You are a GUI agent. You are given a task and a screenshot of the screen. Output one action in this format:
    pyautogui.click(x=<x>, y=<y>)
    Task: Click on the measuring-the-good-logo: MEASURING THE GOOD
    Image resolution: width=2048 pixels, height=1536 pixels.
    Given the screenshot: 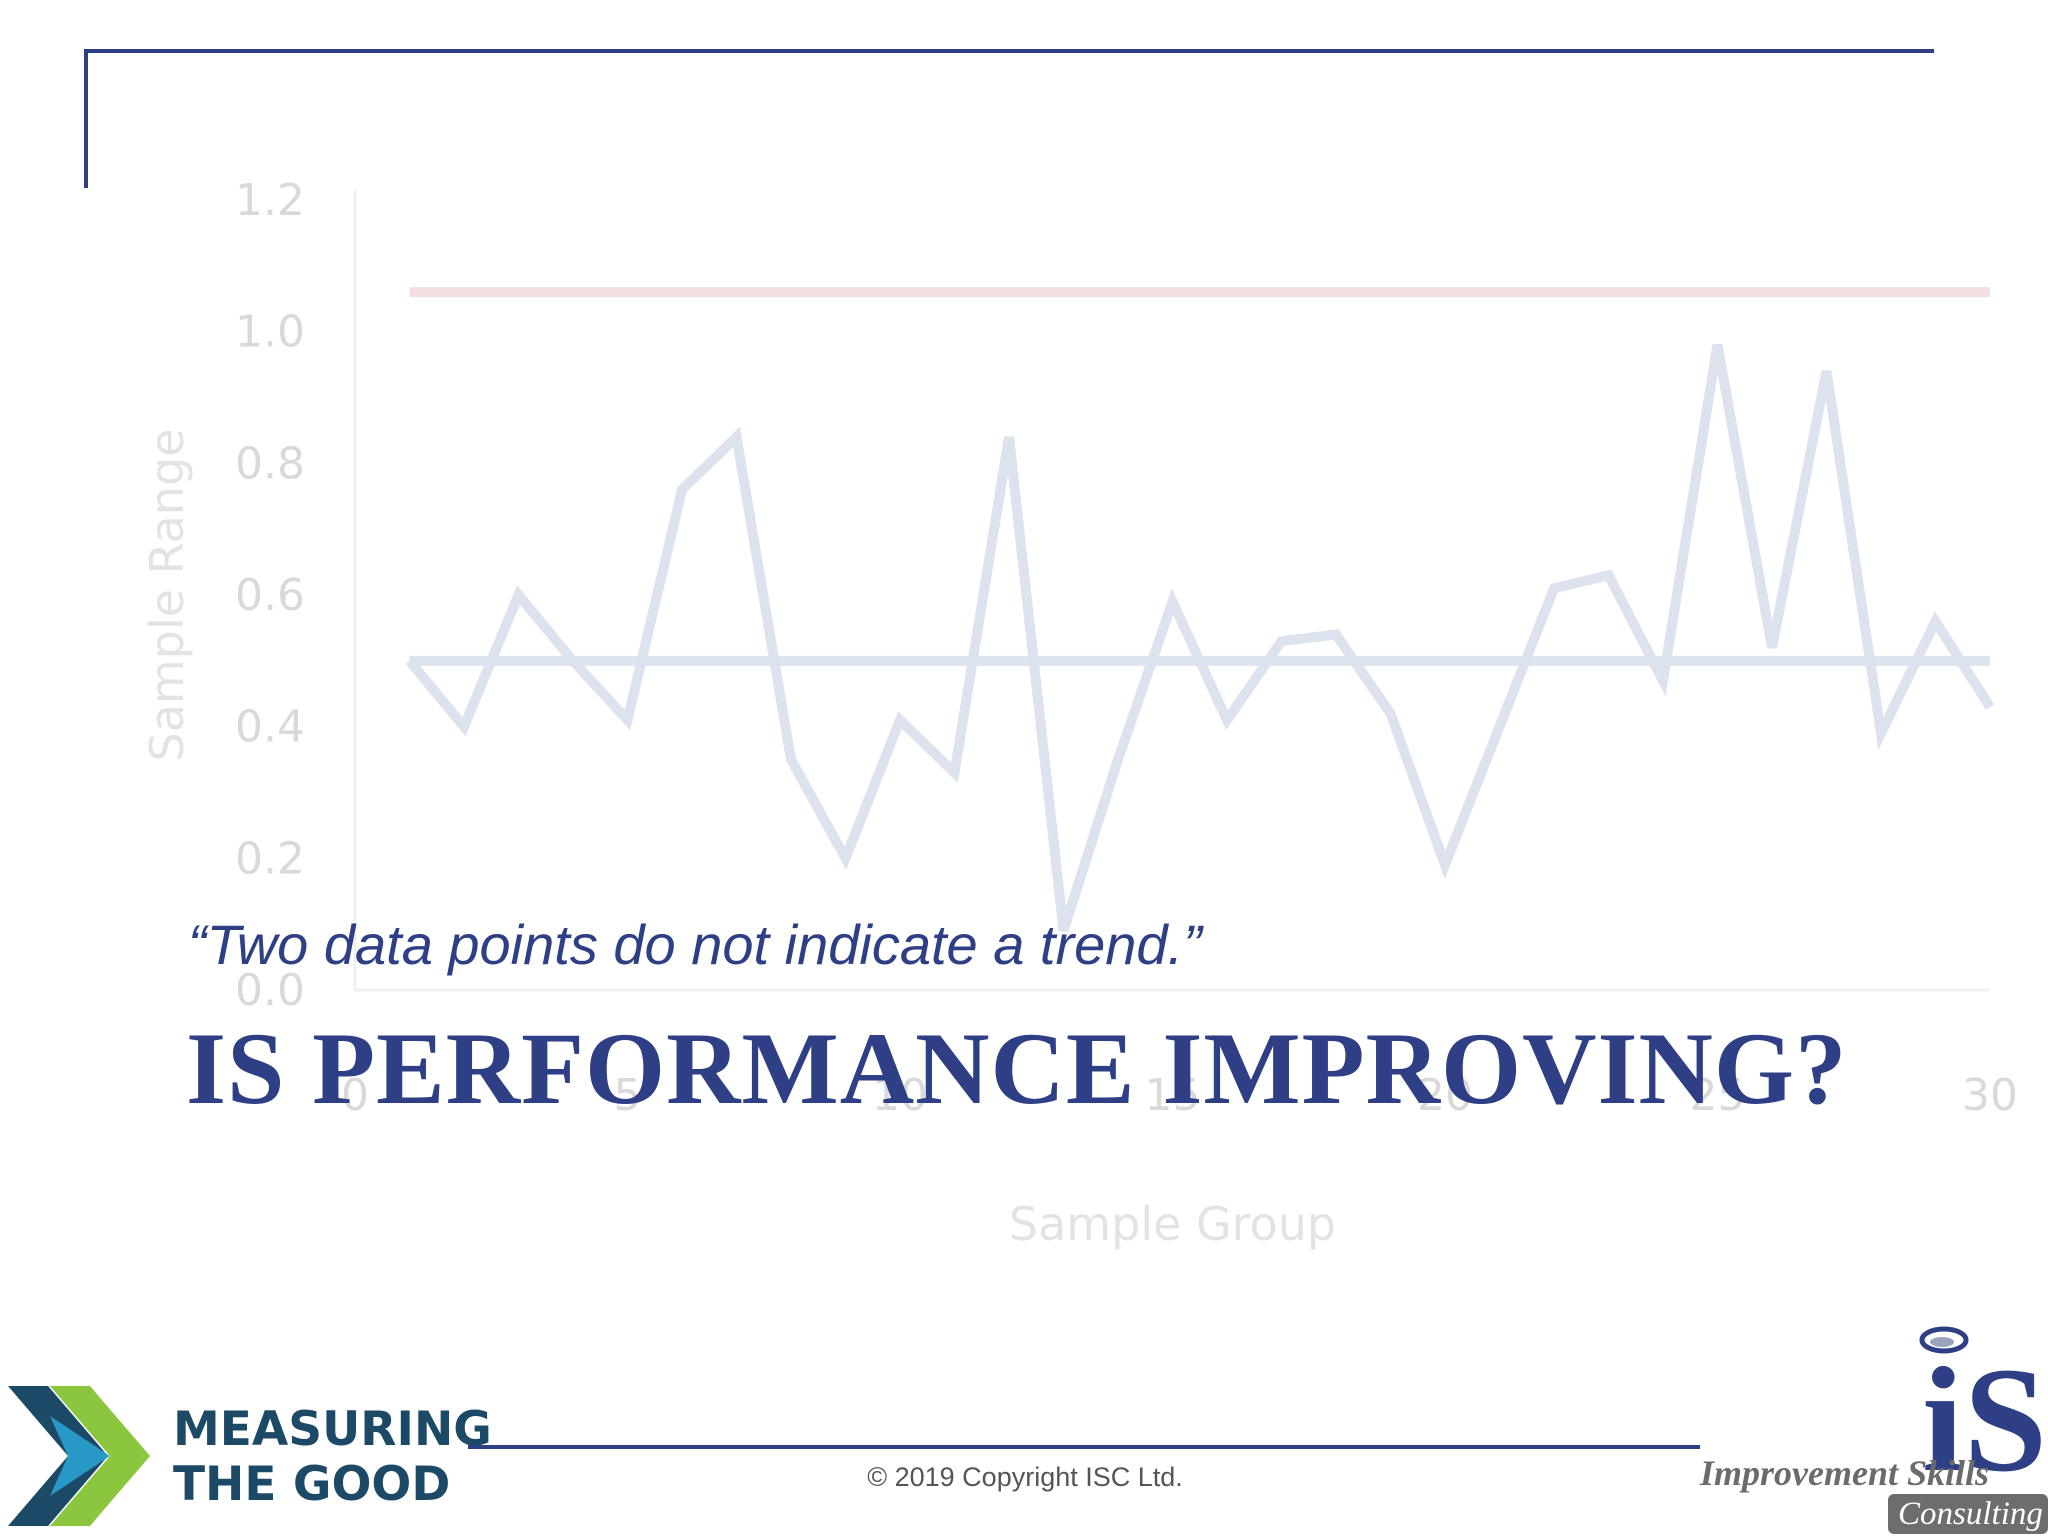 What is the action you would take?
    pyautogui.click(x=246, y=1457)
    